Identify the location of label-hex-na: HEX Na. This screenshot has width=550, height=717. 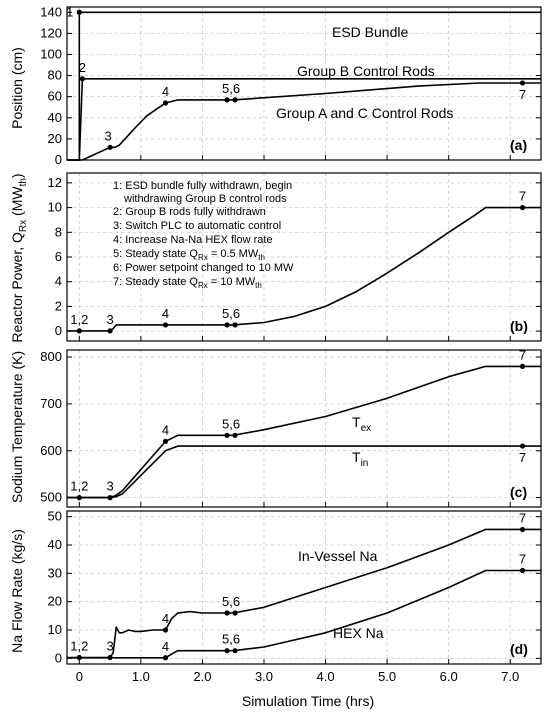
(358, 633).